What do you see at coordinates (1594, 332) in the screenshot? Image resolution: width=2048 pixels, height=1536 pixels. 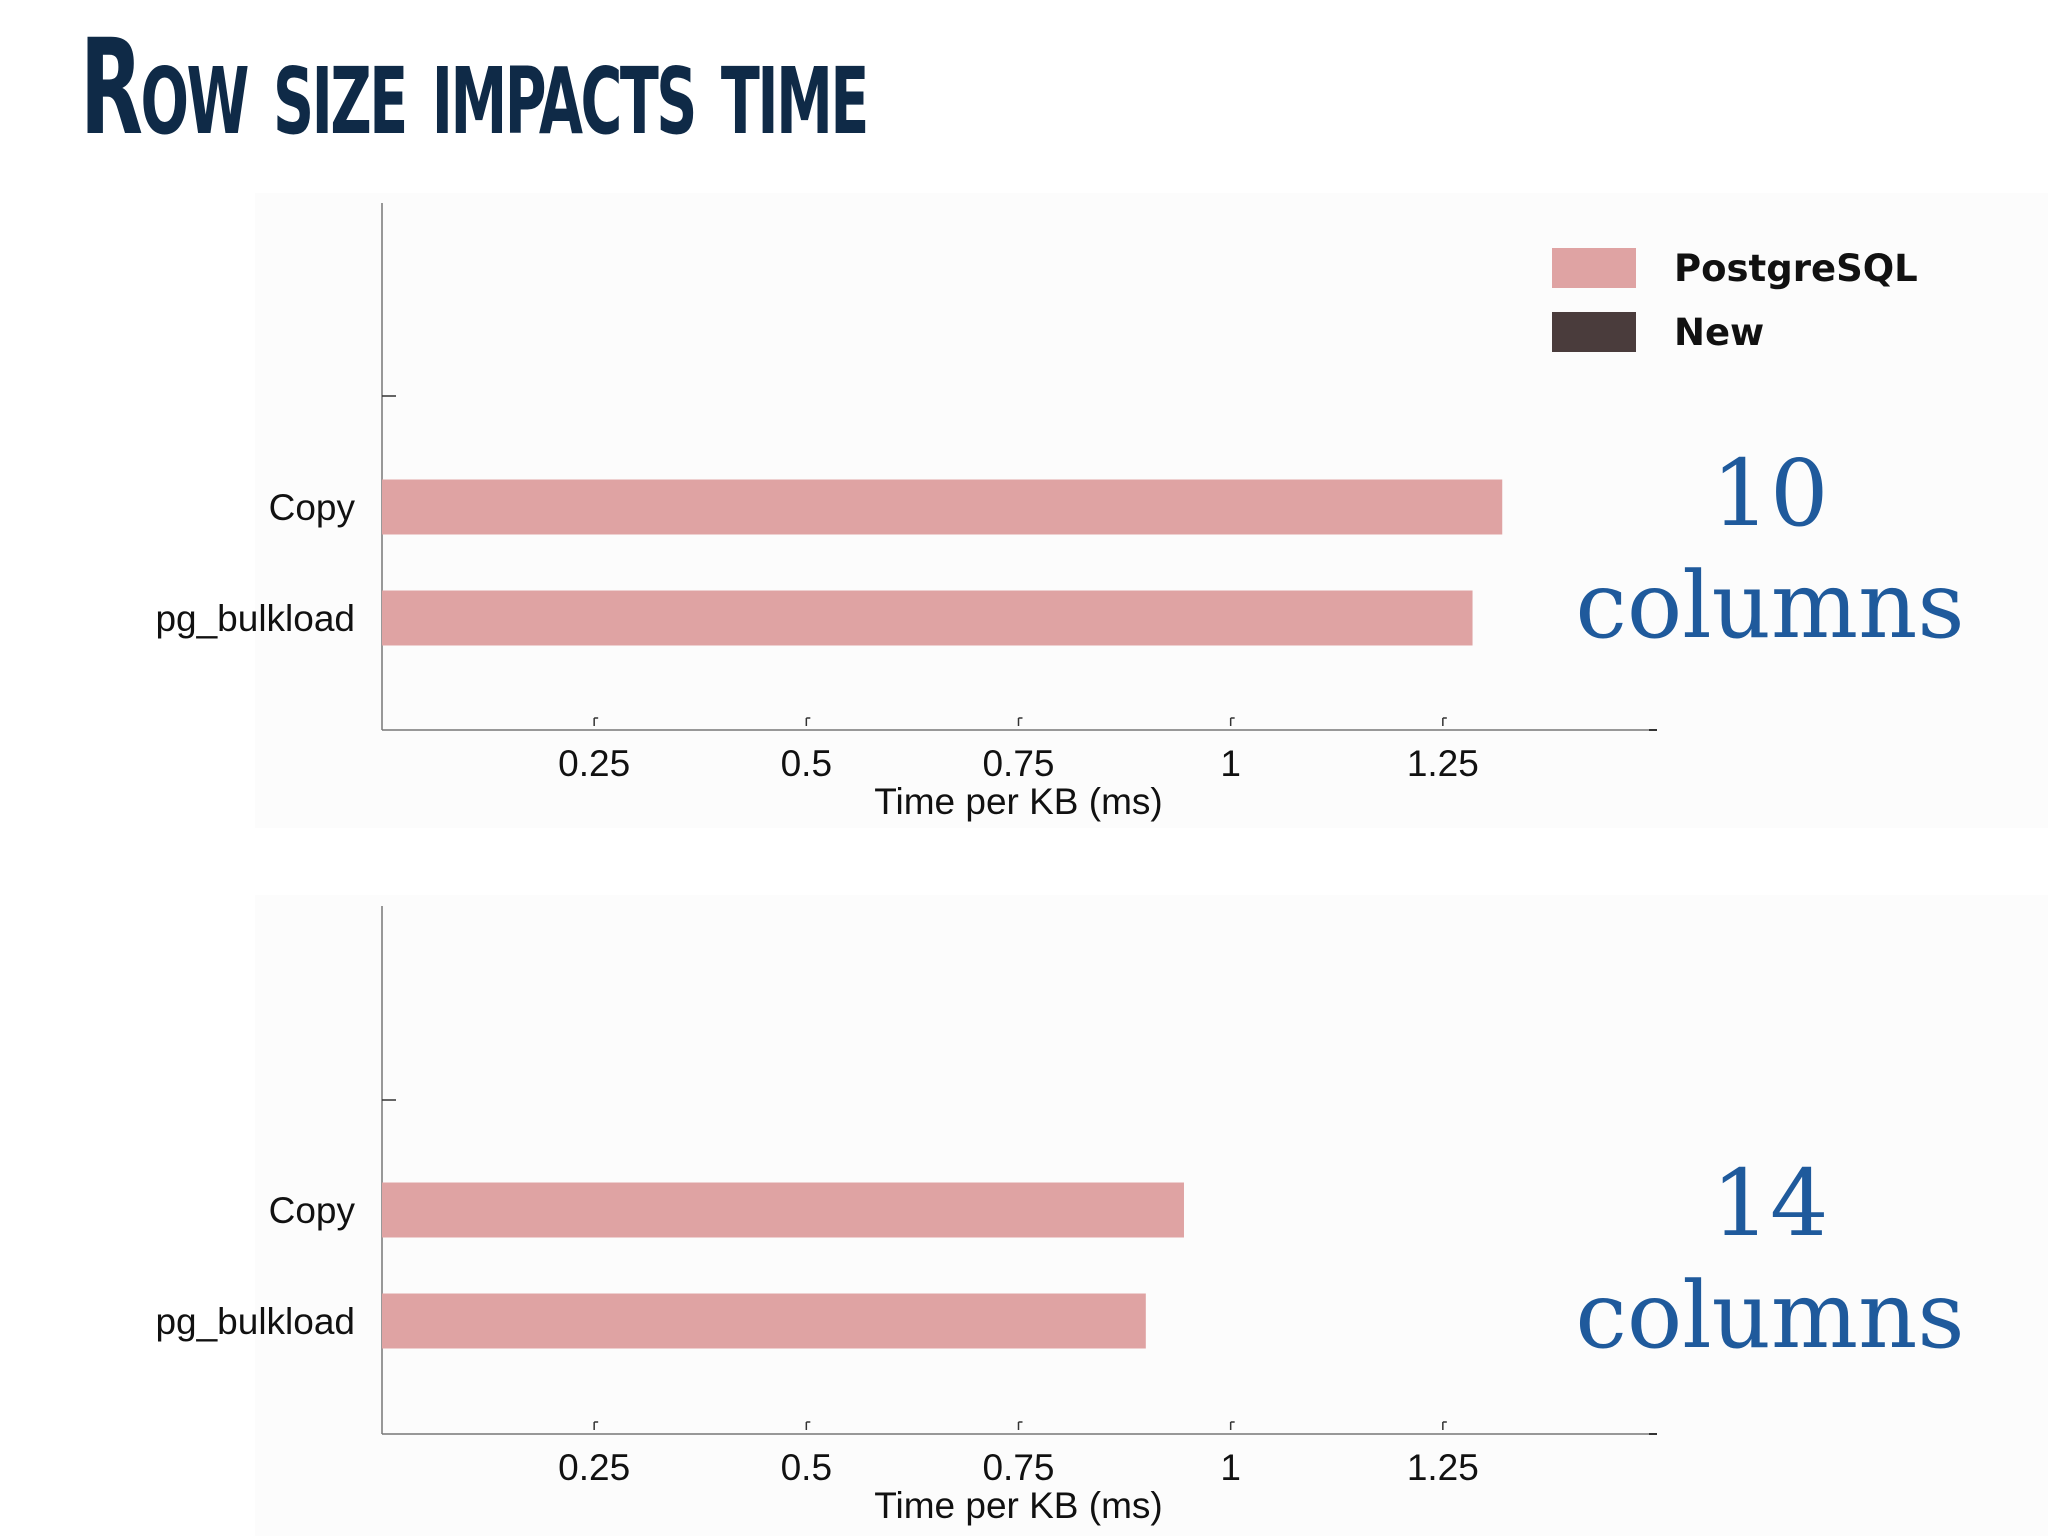 I see `legend-swatch-new` at bounding box center [1594, 332].